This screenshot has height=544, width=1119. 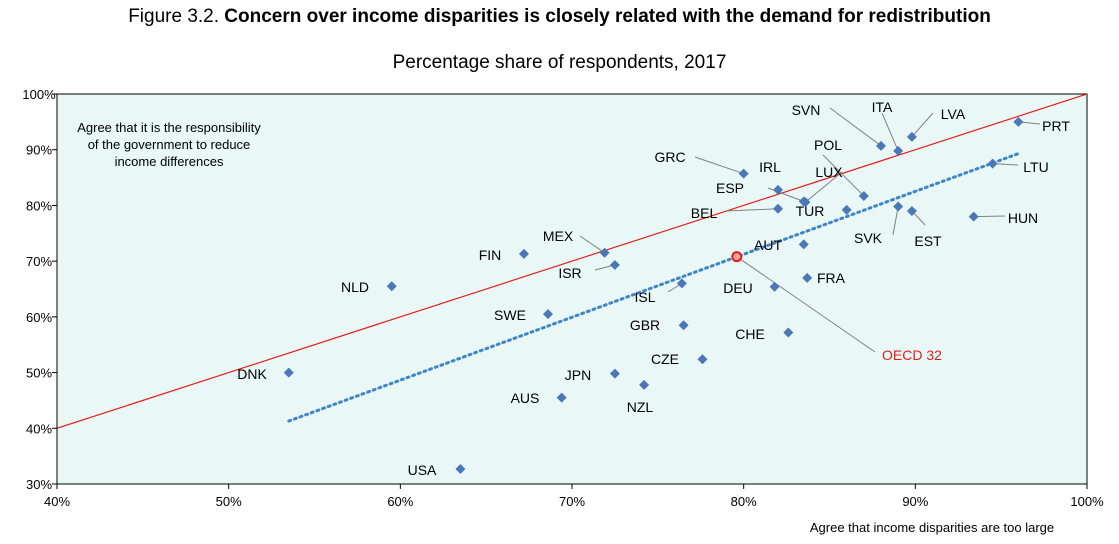 I want to click on point-label-tur: TUR, so click(x=810, y=211).